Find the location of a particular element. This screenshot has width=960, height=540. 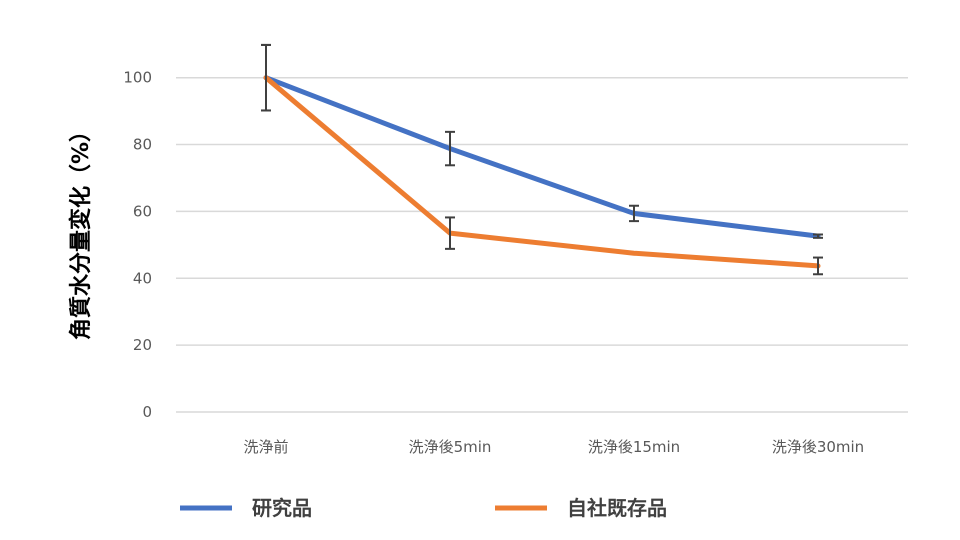

x-tick-label: 洗浄後15min is located at coordinates (634, 447).